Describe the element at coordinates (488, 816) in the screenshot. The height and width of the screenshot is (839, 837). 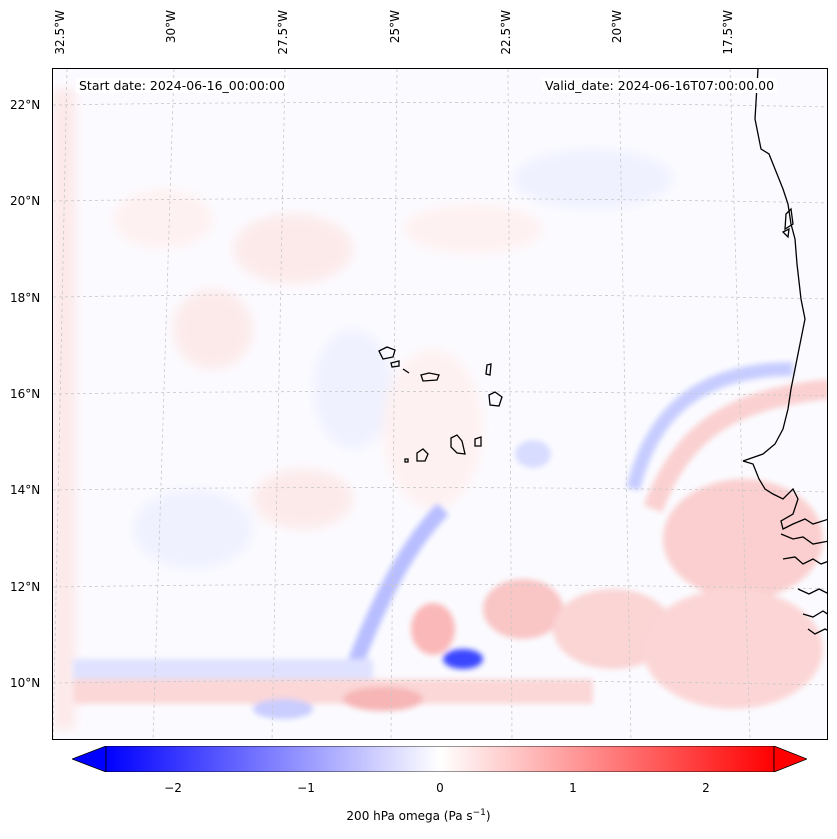
I see `colorbar-label-close: )` at that location.